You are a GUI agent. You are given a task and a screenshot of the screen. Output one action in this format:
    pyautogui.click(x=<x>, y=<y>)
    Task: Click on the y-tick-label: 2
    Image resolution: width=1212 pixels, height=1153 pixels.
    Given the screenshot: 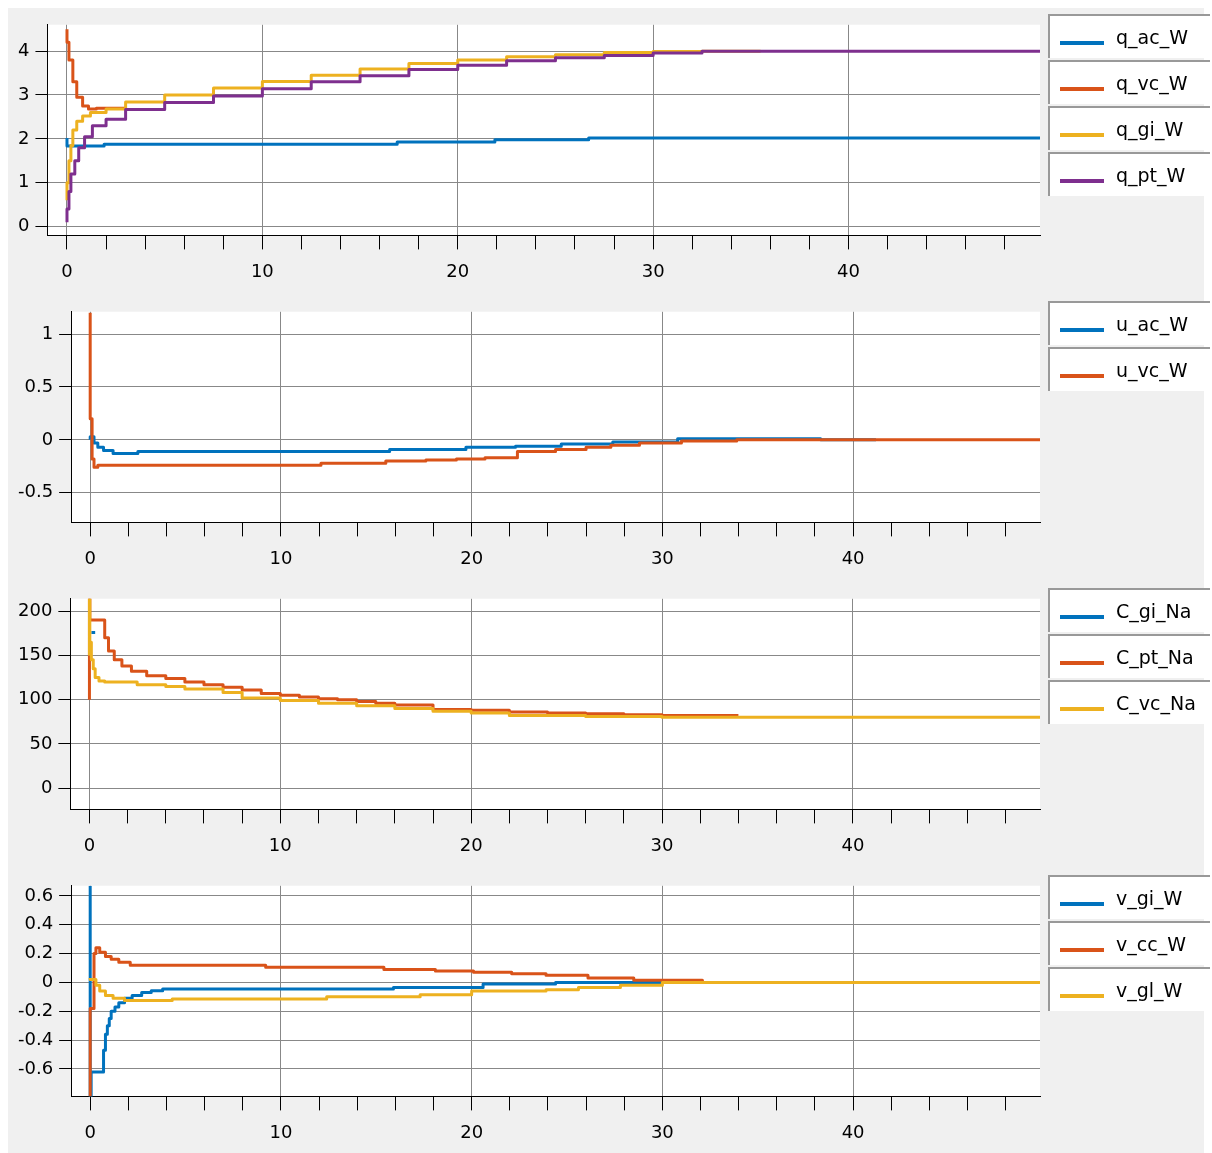 What is the action you would take?
    pyautogui.click(x=24, y=137)
    